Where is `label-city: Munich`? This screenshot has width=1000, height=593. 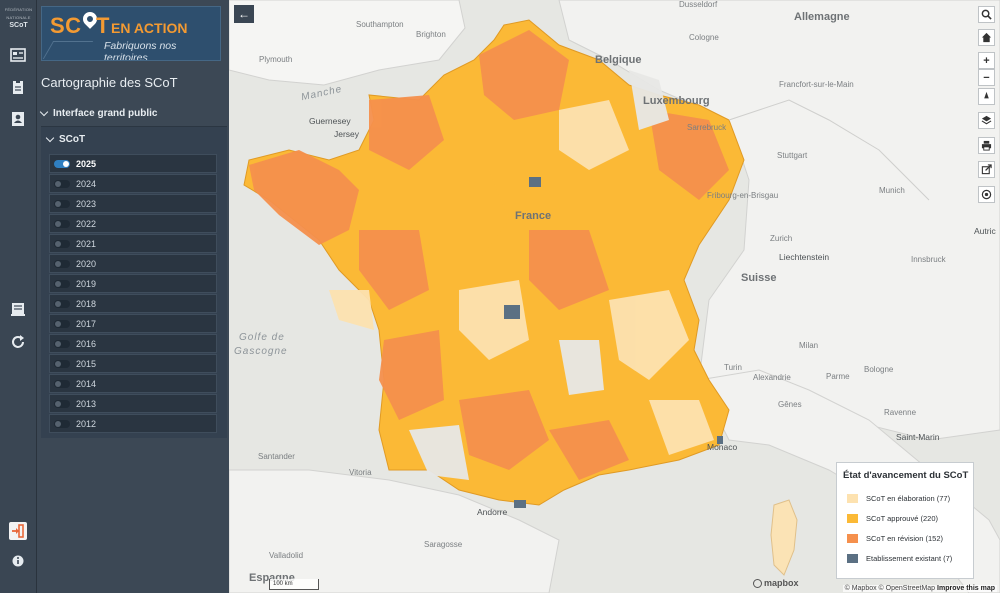
label-city: Munich is located at coordinates (892, 190).